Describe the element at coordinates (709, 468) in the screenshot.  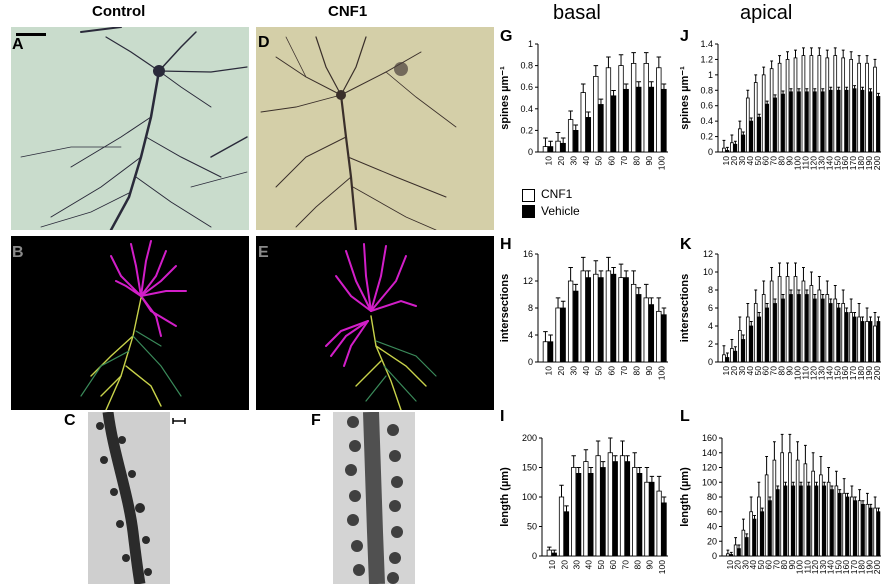
I see `y-tick-label: 120` at that location.